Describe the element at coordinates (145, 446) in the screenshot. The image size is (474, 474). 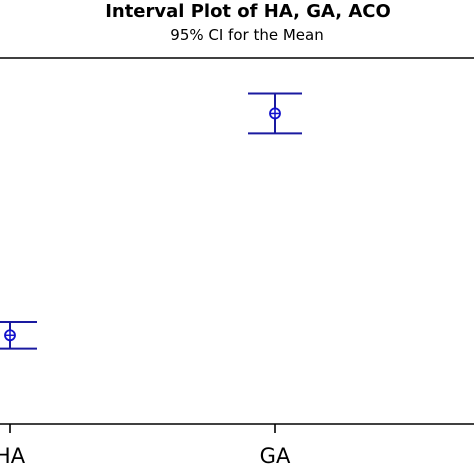
I see `x-axis-ticks: HA GA` at that location.